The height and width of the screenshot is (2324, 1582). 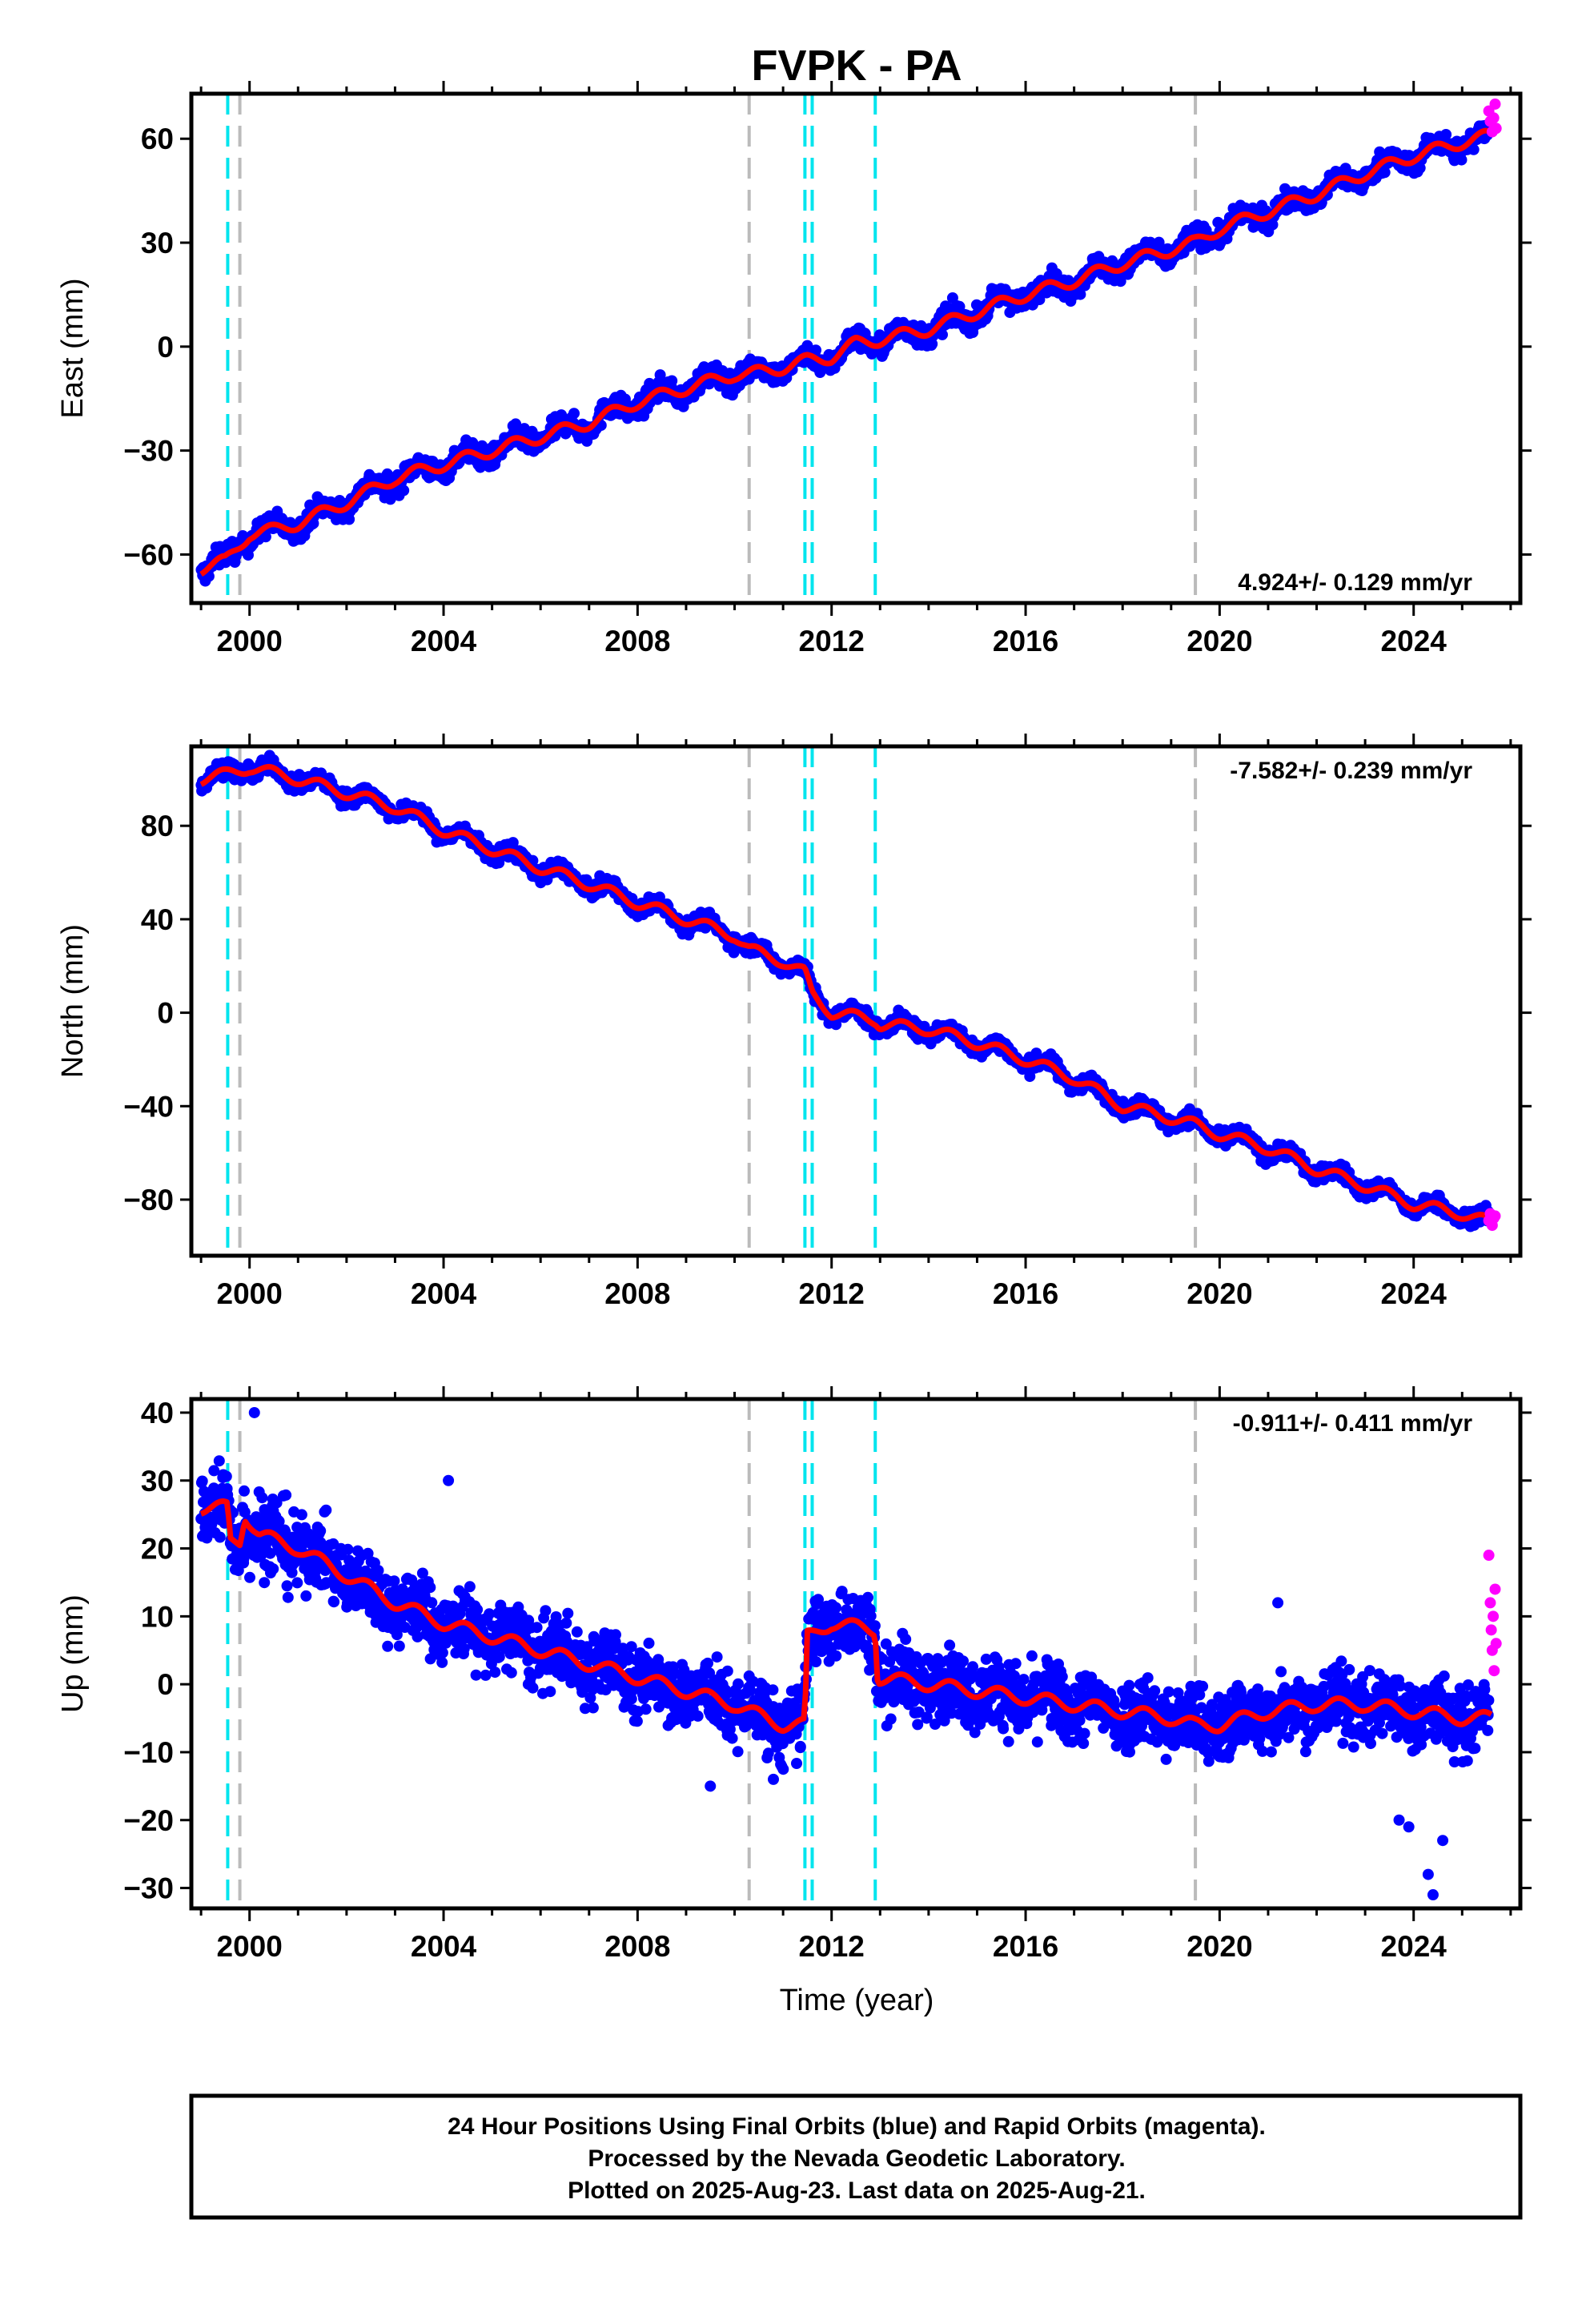 What do you see at coordinates (157, 139) in the screenshot?
I see `y-tick-label: 60` at bounding box center [157, 139].